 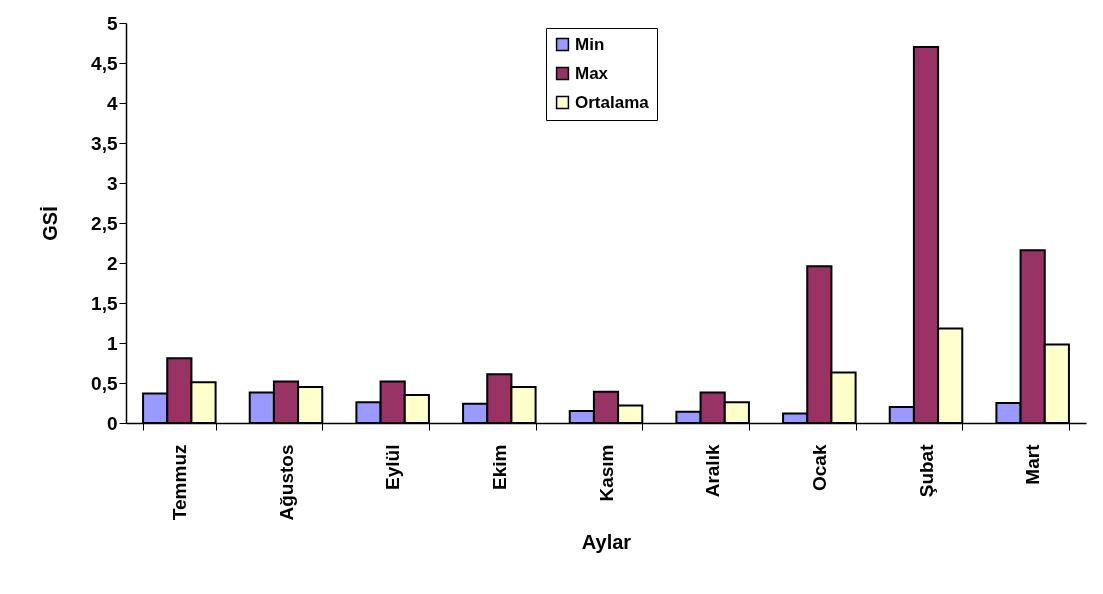 What do you see at coordinates (112, 263) in the screenshot?
I see `y-tick-label: 2` at bounding box center [112, 263].